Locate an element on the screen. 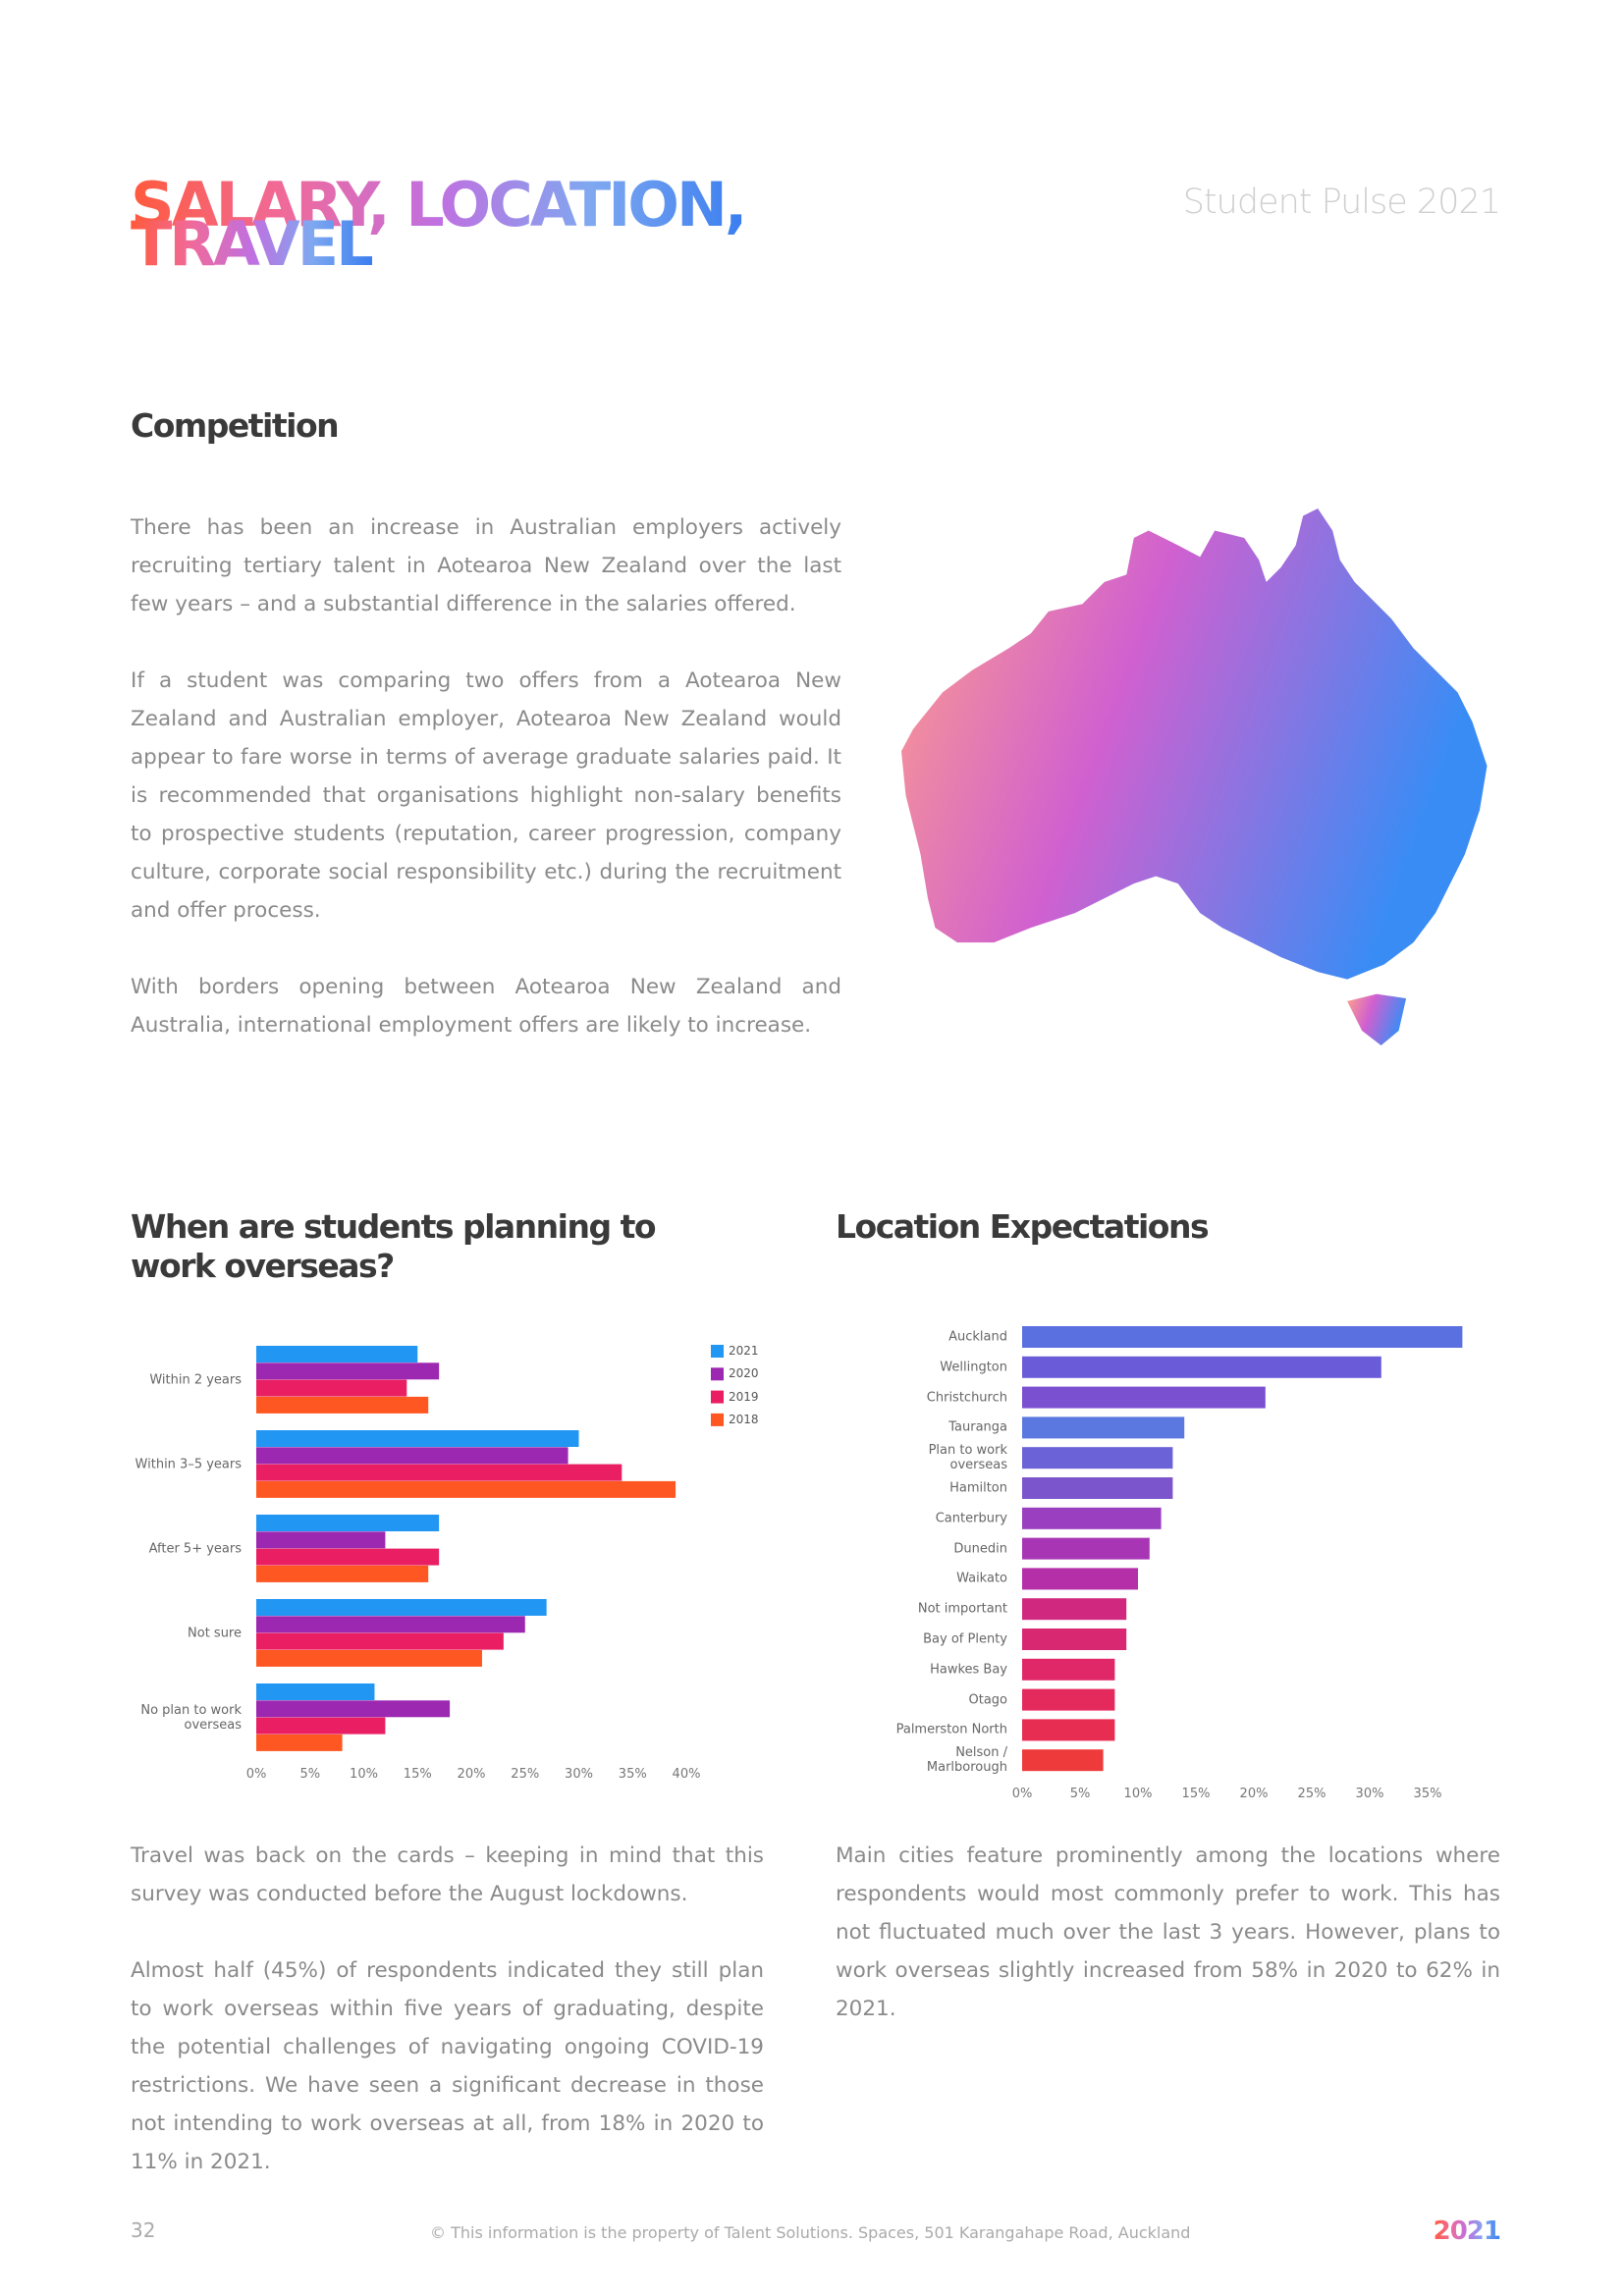 This screenshot has width=1624, height=2296. y-tick-label: Plan to work overseas is located at coordinates (967, 1458).